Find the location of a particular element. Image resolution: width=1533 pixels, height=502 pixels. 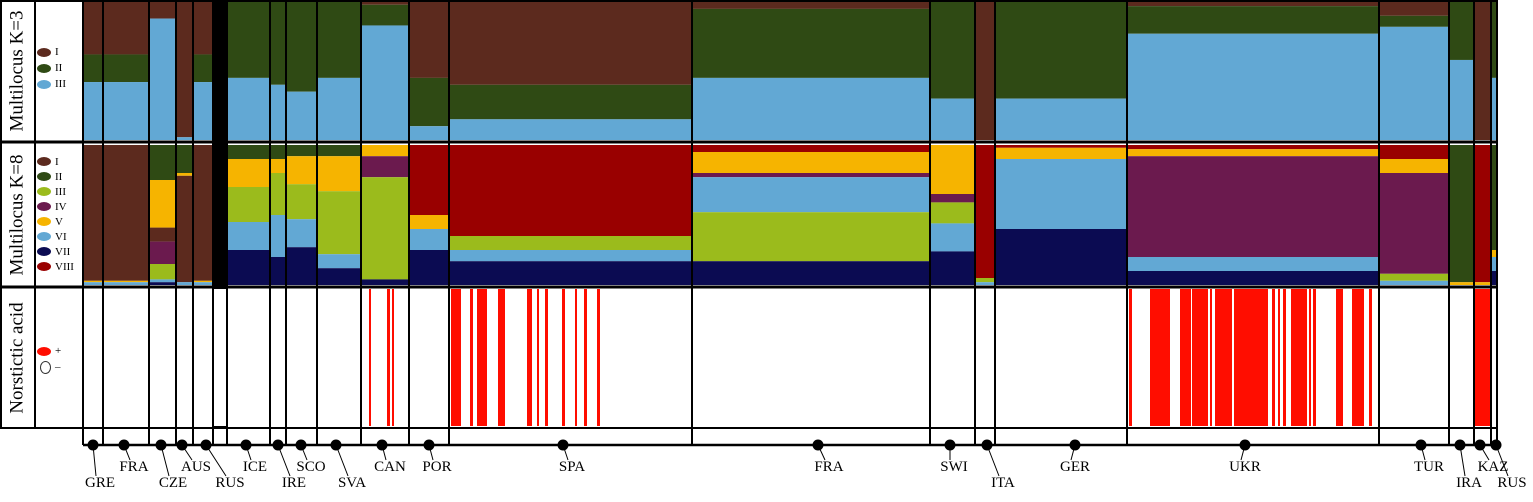

negative-swatch-icon is located at coordinates (45, 367).